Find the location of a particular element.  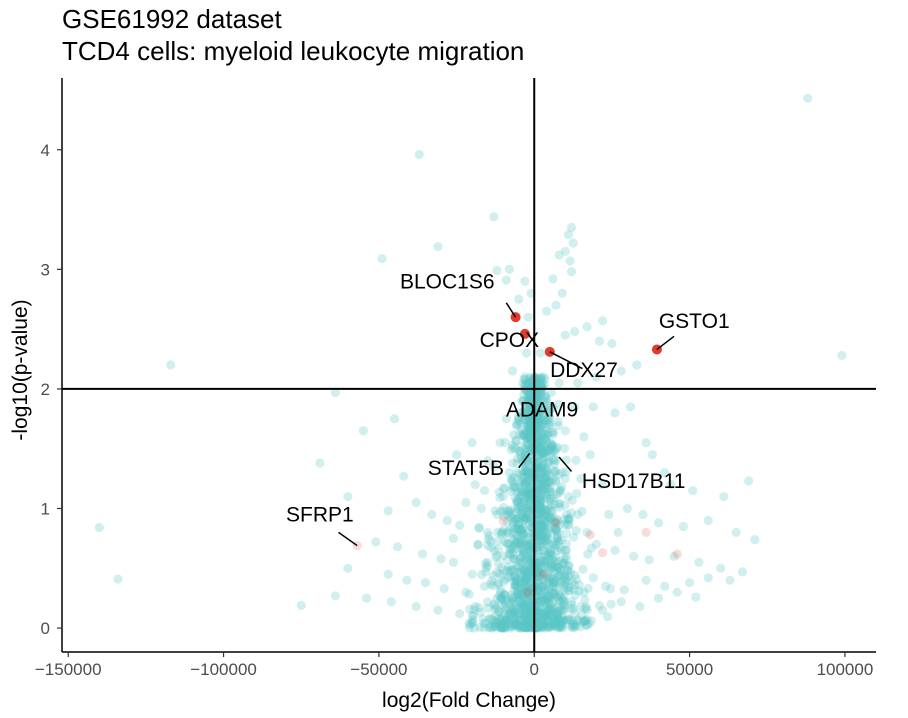

x-axis-label: log2(Fold Change) is located at coordinates (469, 700).